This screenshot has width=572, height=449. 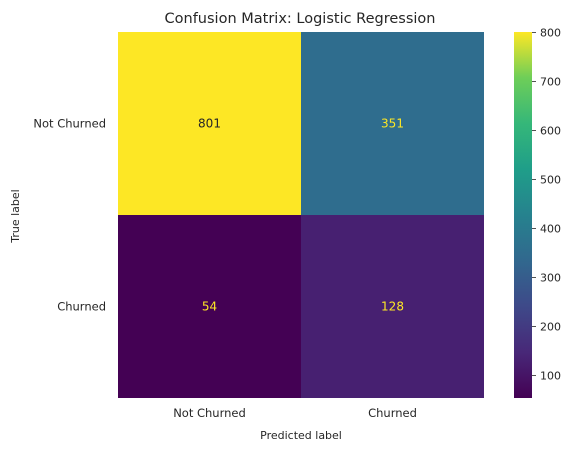 What do you see at coordinates (15, 216) in the screenshot?
I see `y-axis-label: True label` at bounding box center [15, 216].